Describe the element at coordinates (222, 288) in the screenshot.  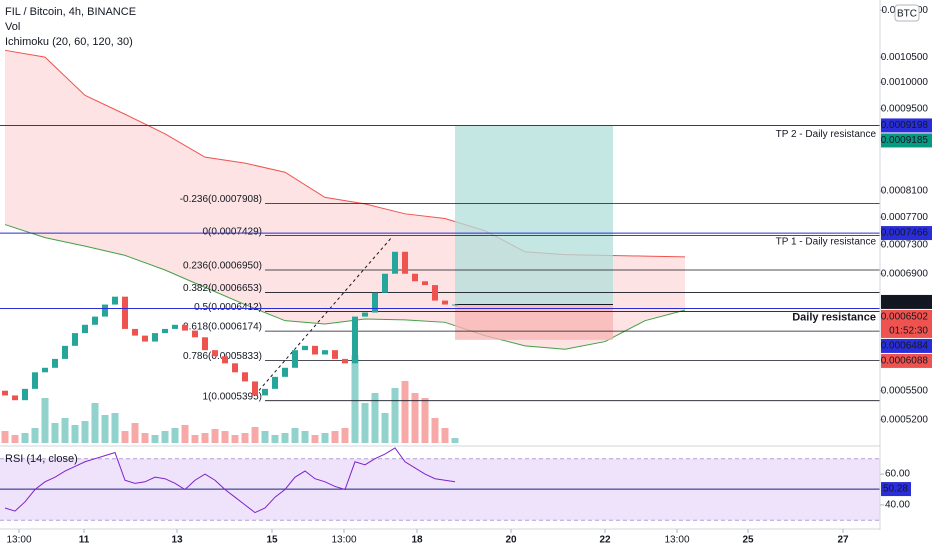
I see `fib-label: 0.382(0.0006653)` at that location.